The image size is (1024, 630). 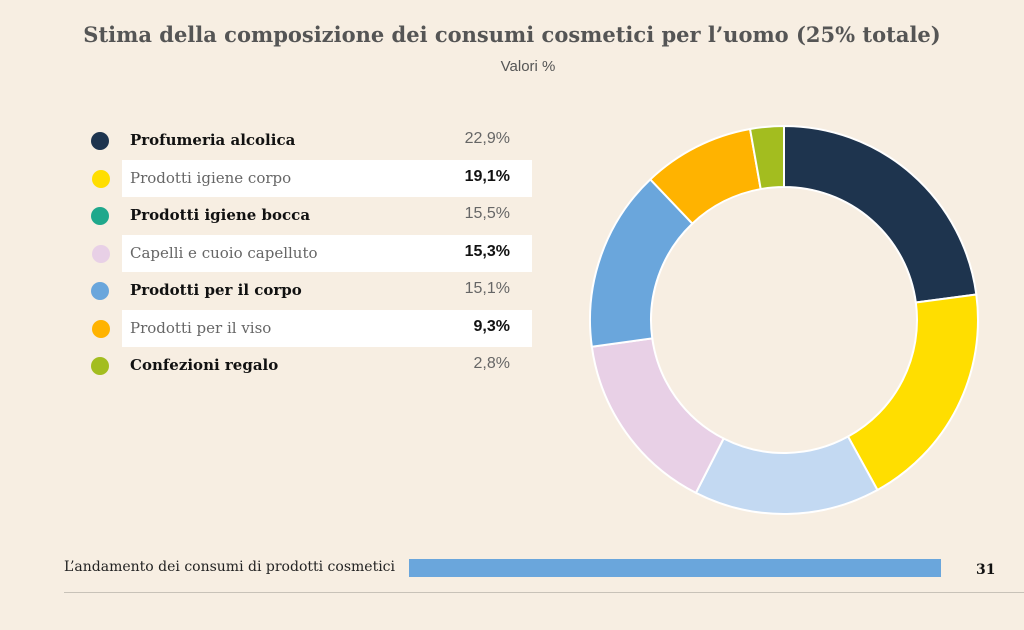 I want to click on page-number: 31, so click(x=986, y=570).